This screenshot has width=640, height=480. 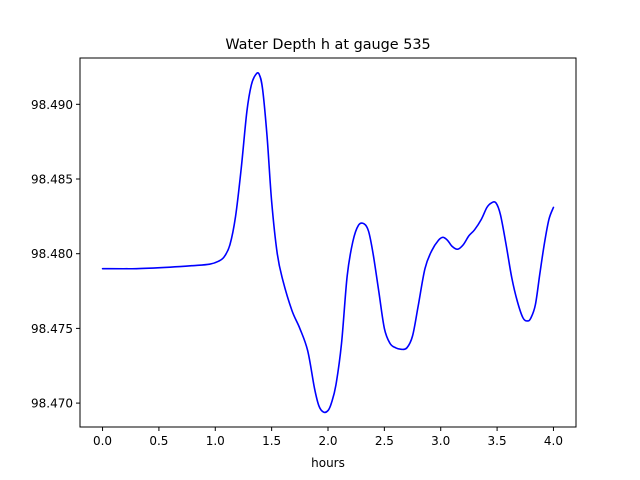 I want to click on y-tick-label: 98.470, so click(x=52, y=404).